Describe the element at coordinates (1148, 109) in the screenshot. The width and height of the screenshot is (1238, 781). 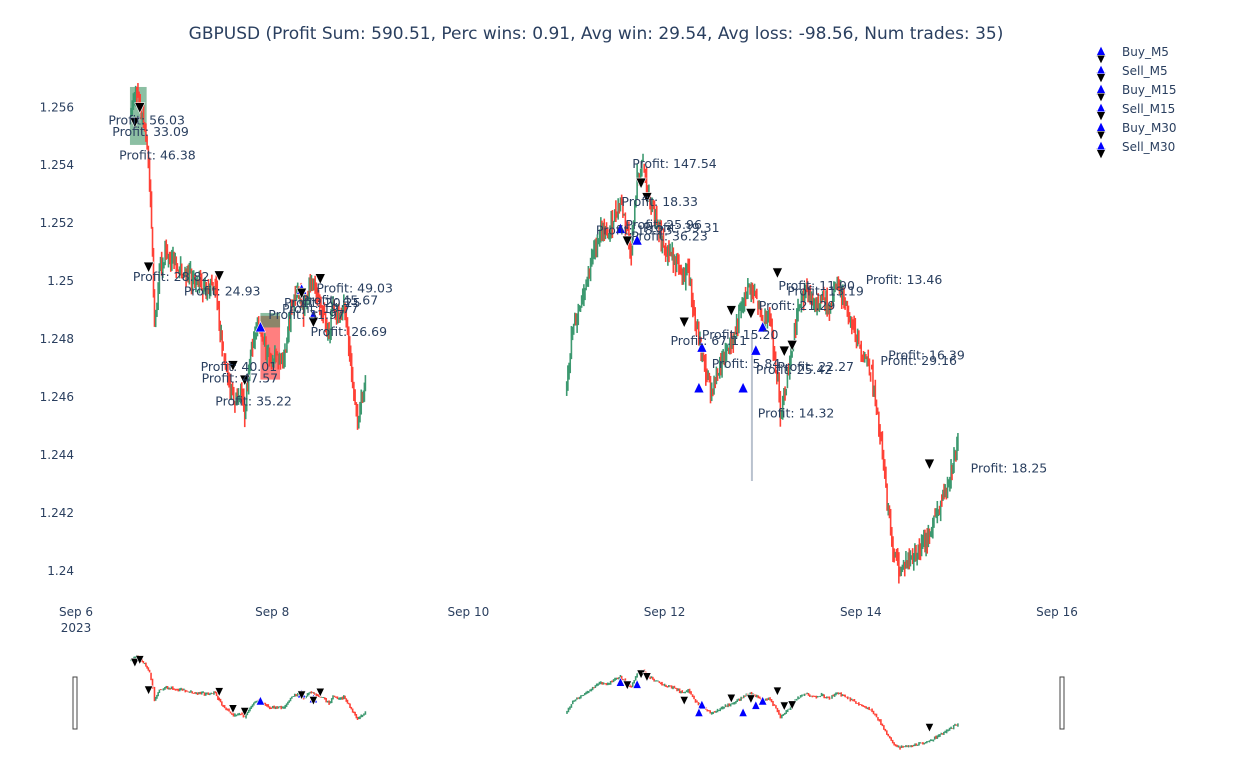
I see `legend-label-3: Sell_M15` at that location.